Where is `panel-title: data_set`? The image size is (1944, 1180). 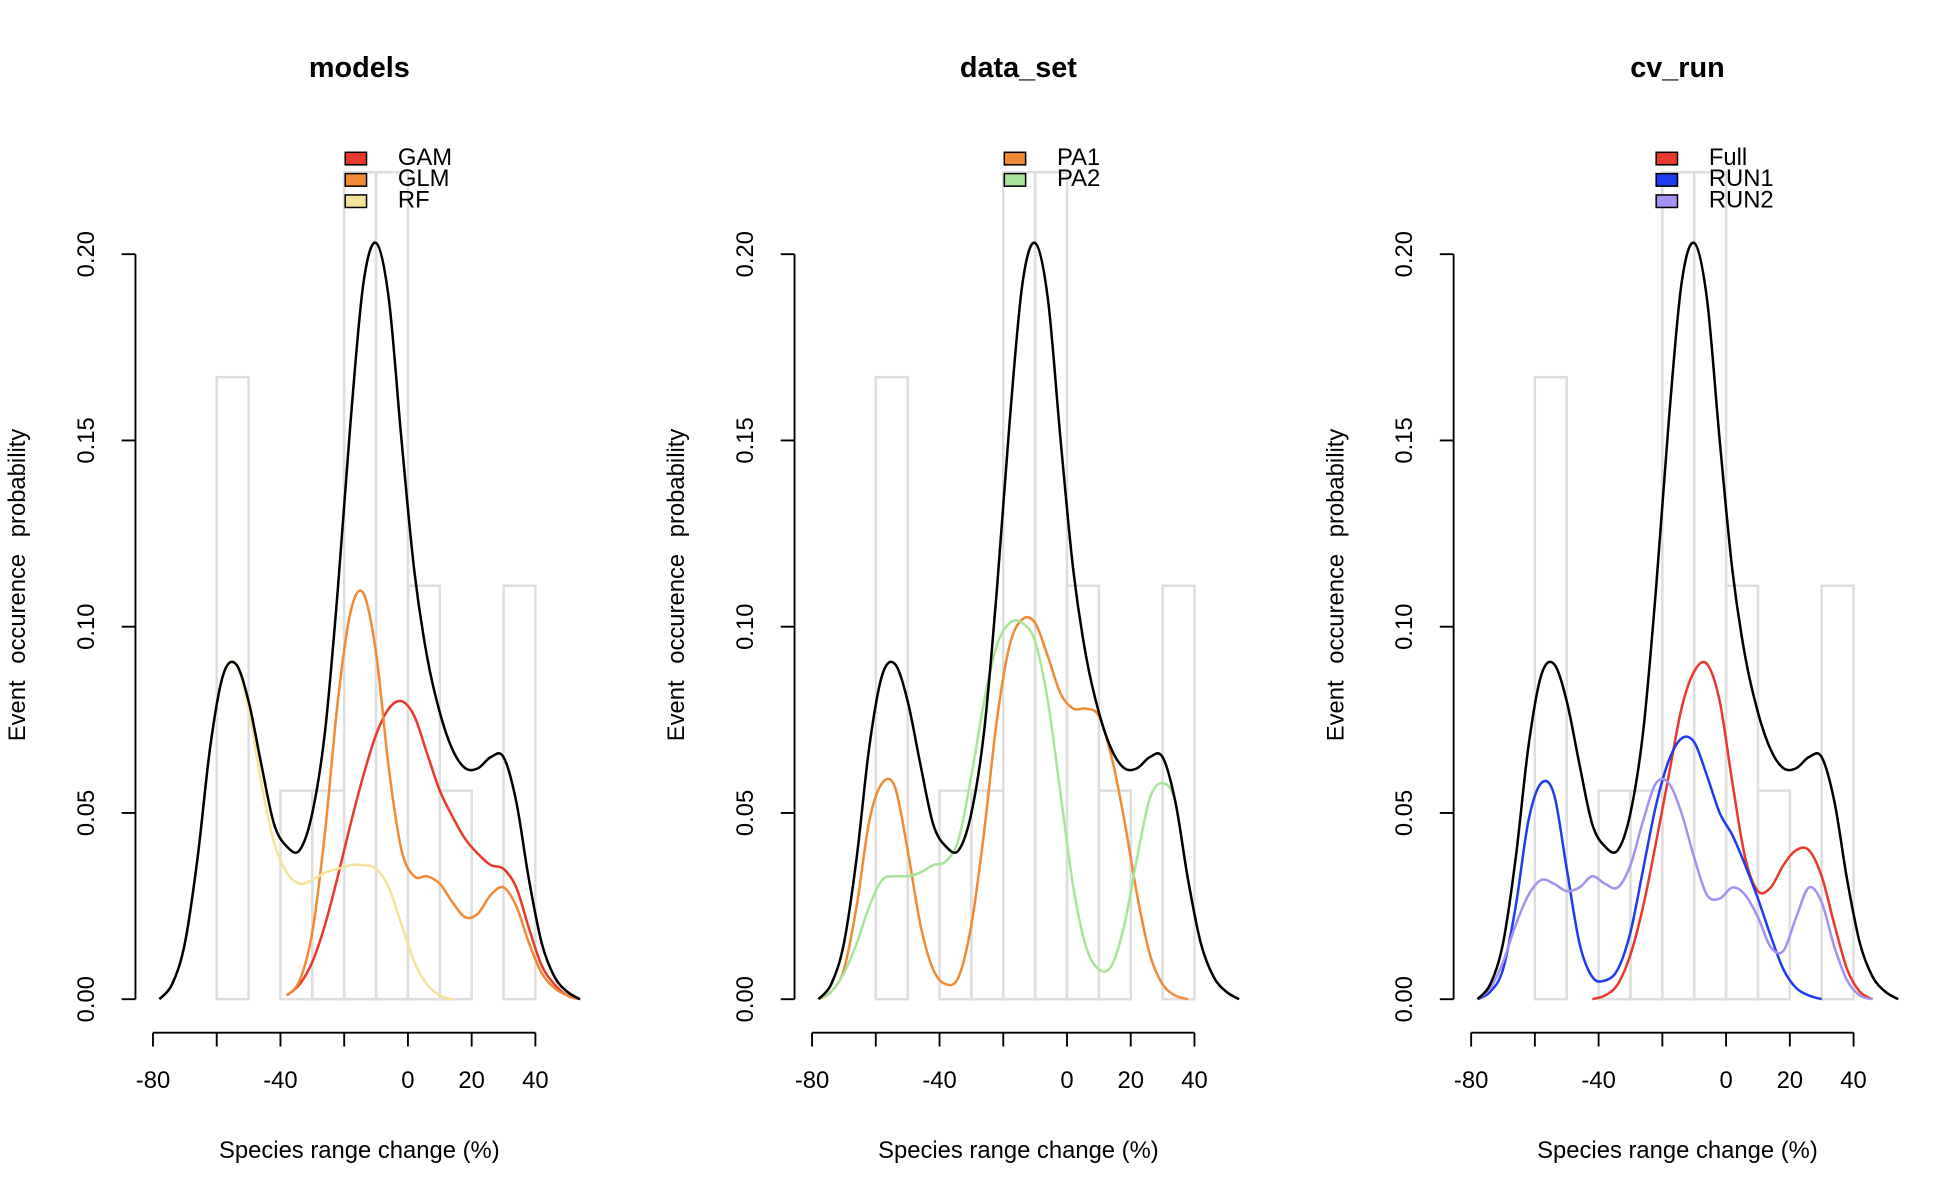 panel-title: data_set is located at coordinates (1018, 68).